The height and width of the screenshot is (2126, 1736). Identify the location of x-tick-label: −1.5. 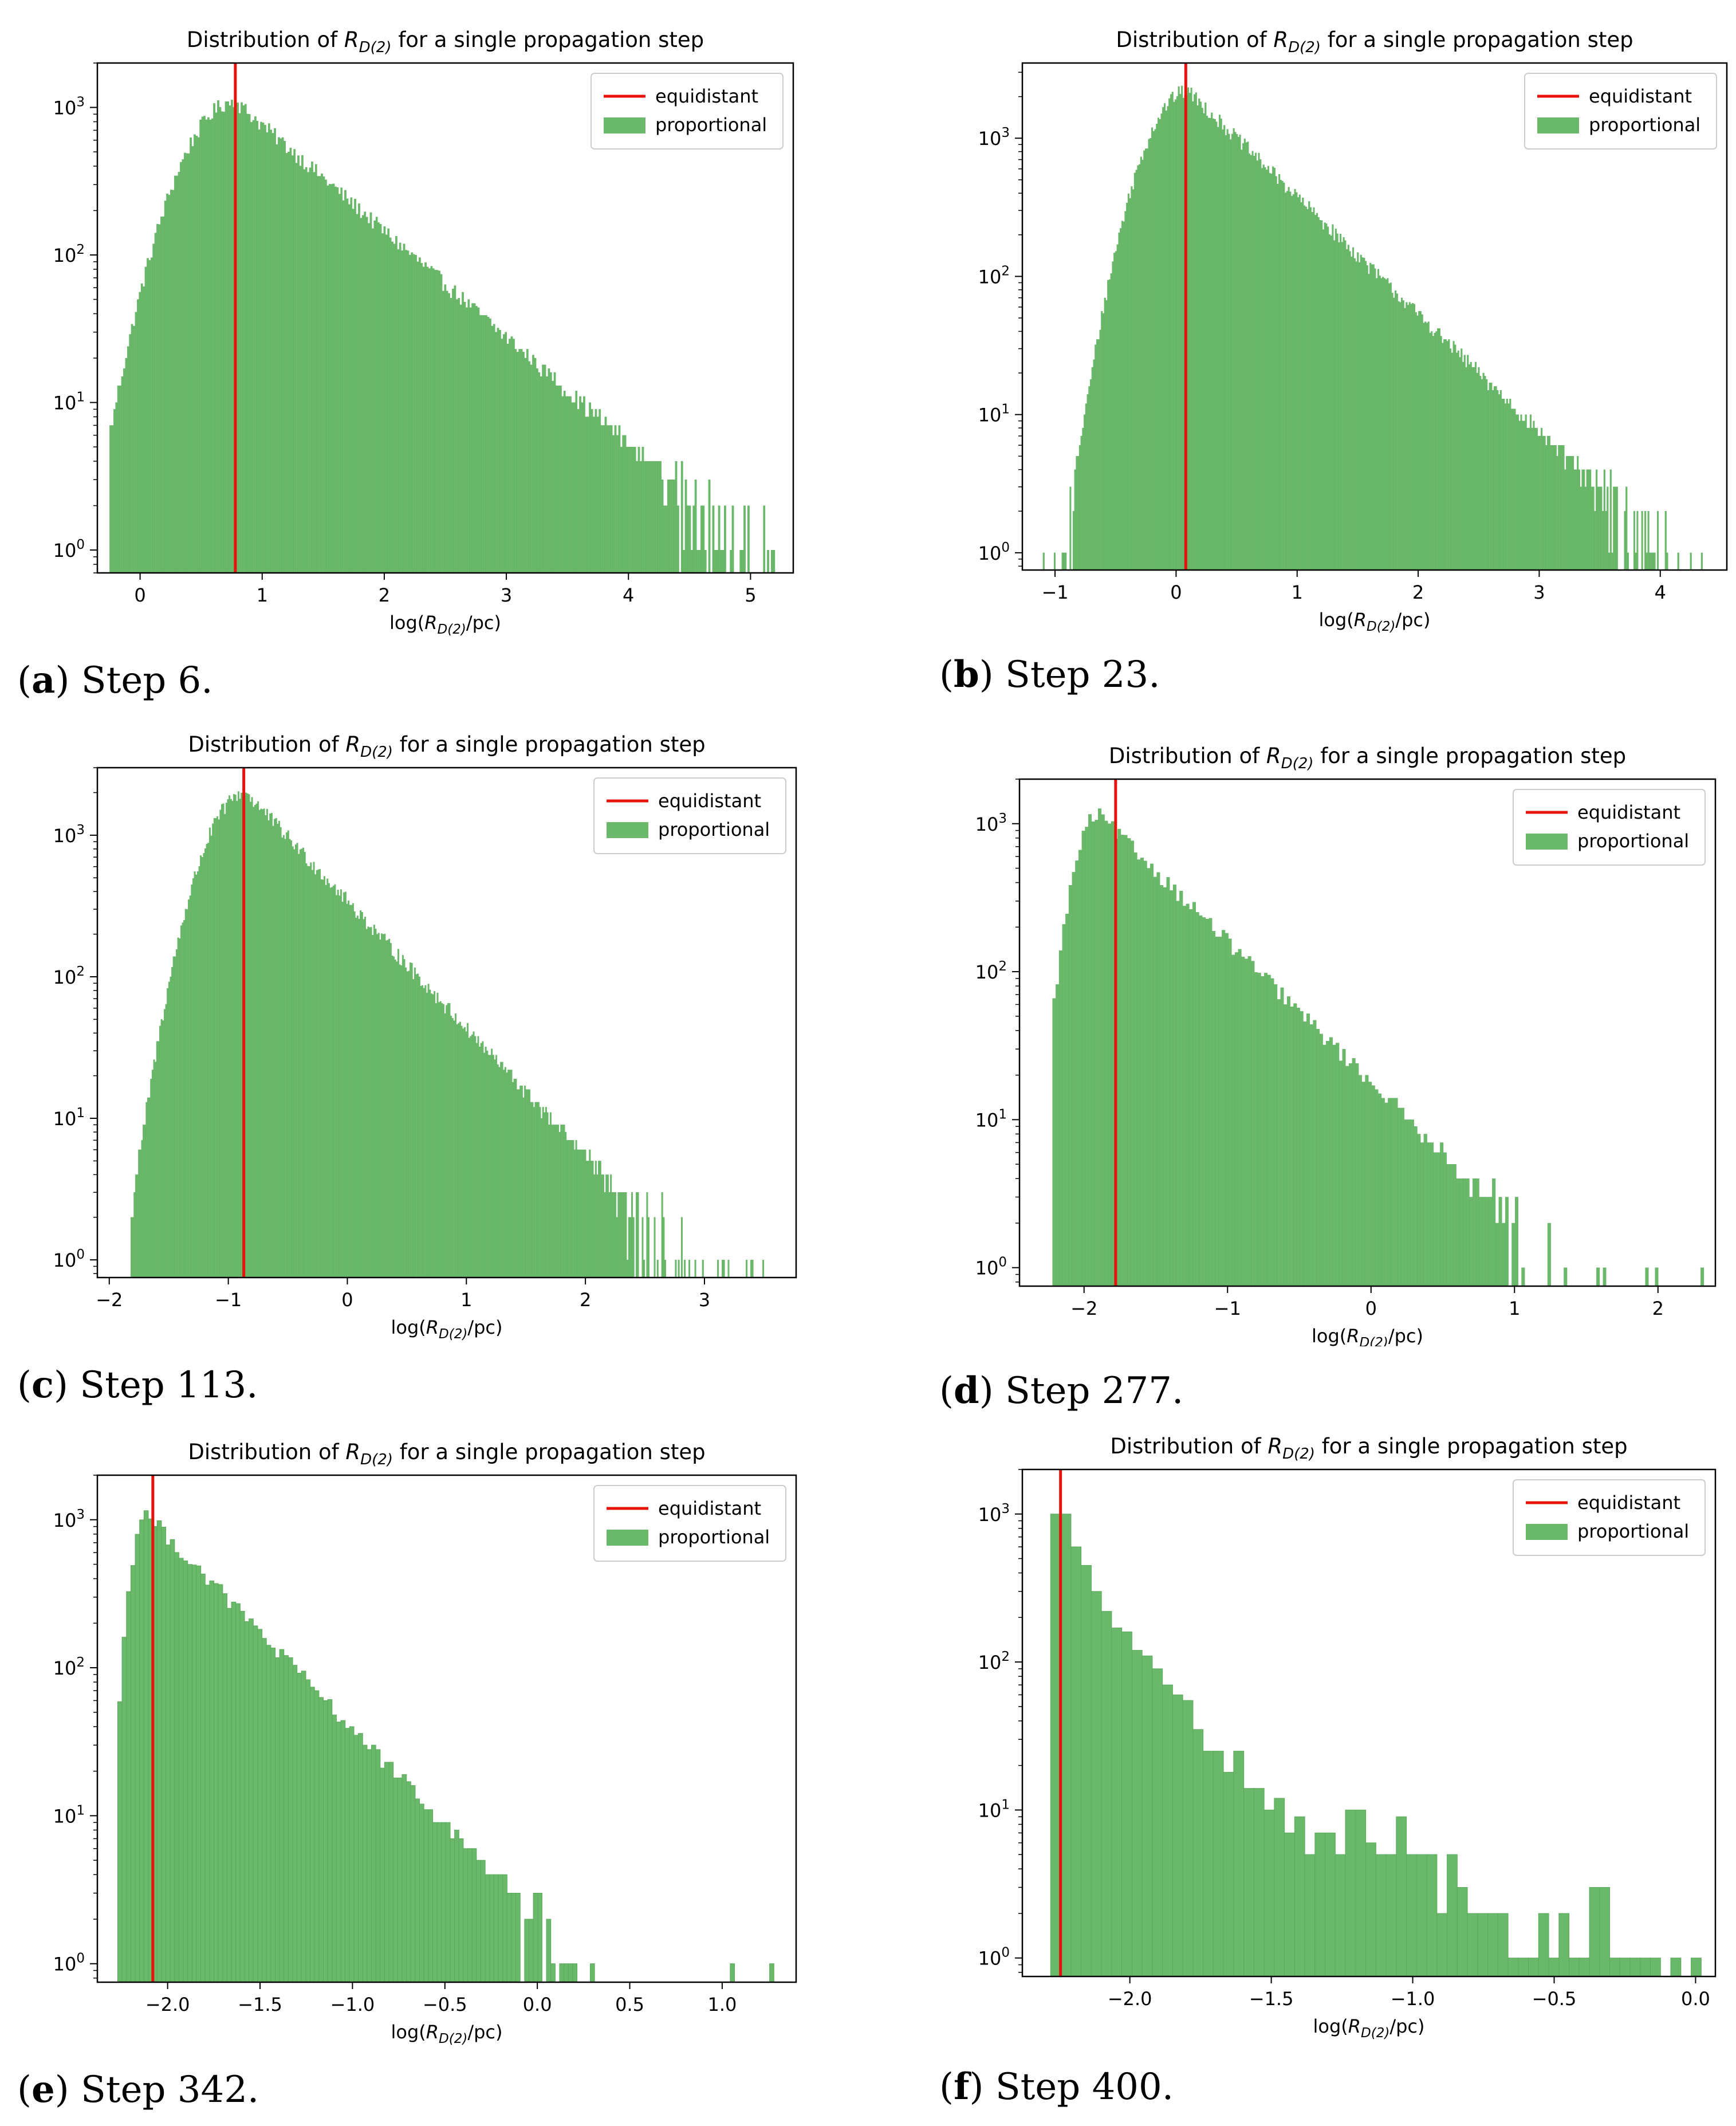
(1271, 1999).